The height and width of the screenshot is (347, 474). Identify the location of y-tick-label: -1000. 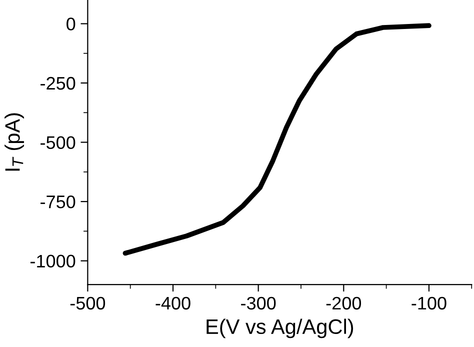
(53, 261).